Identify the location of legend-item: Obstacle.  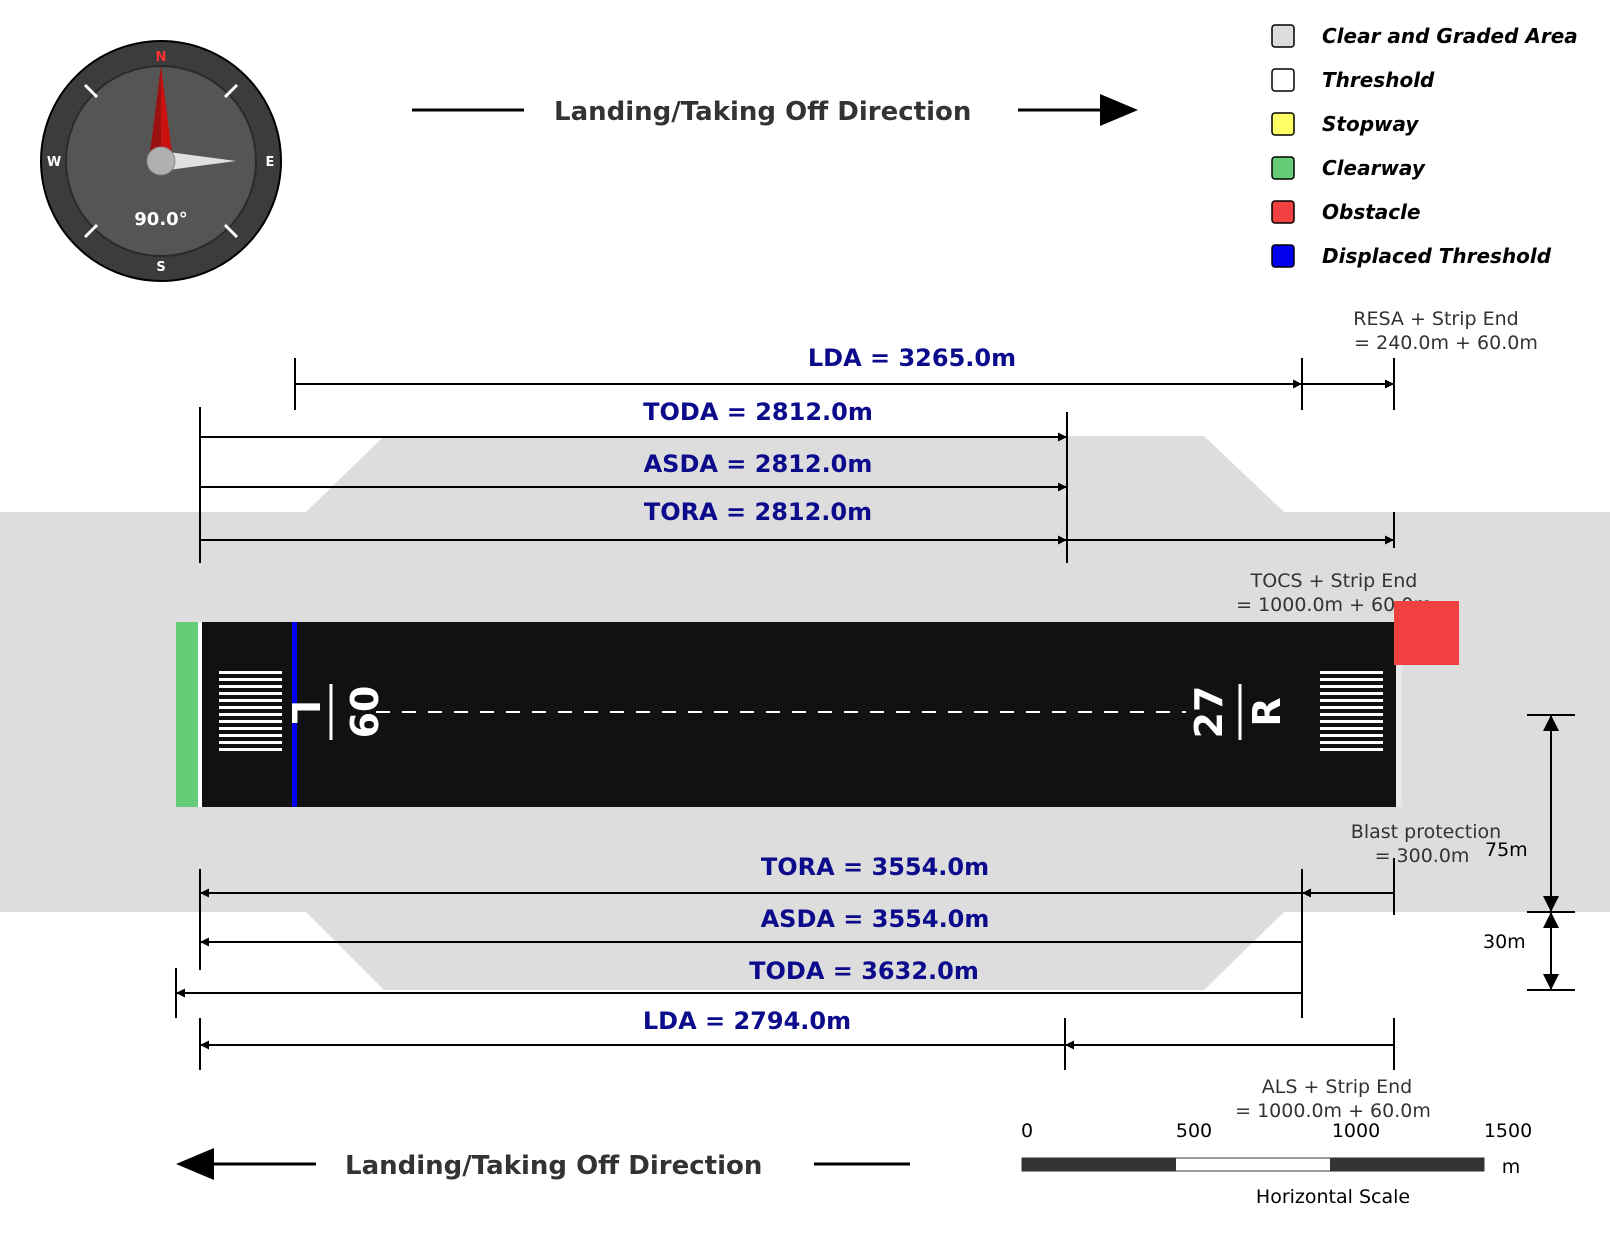
(1346, 212).